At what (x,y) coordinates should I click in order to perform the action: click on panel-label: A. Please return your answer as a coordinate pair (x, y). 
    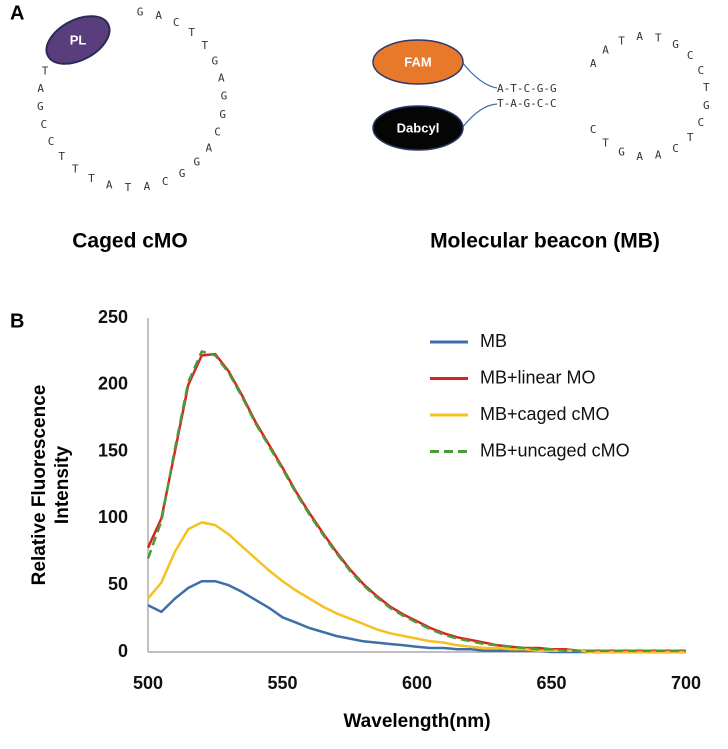
    Looking at the image, I should click on (17, 13).